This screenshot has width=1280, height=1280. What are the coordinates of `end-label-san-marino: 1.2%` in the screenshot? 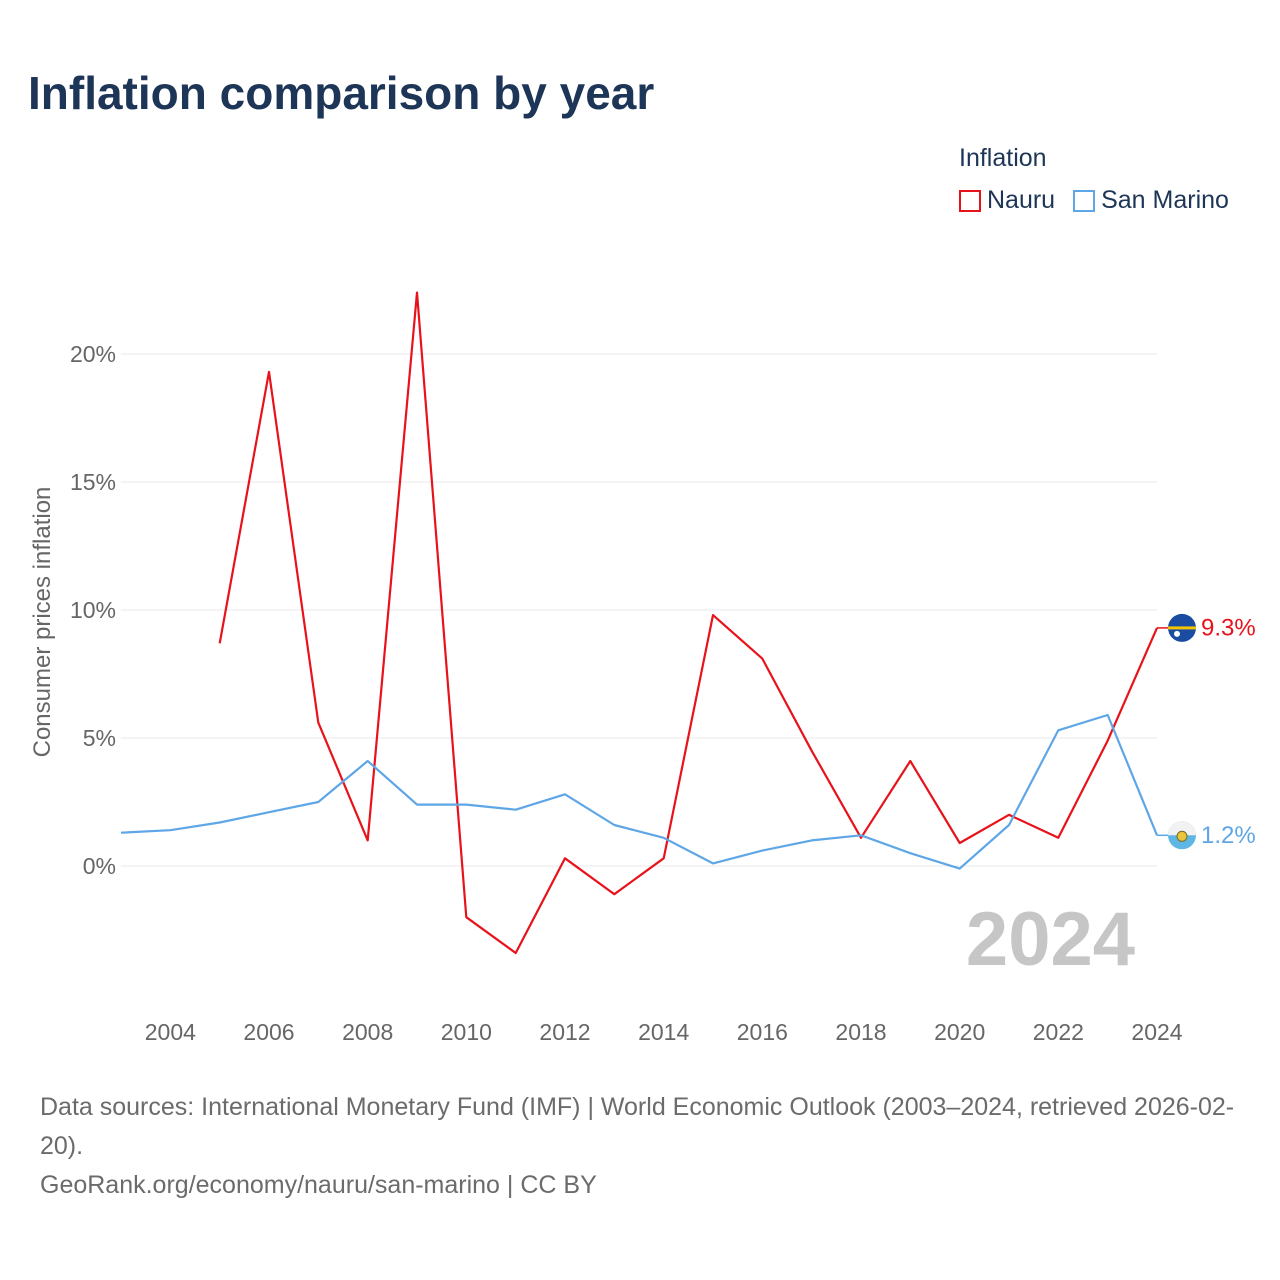 It's located at (1228, 835).